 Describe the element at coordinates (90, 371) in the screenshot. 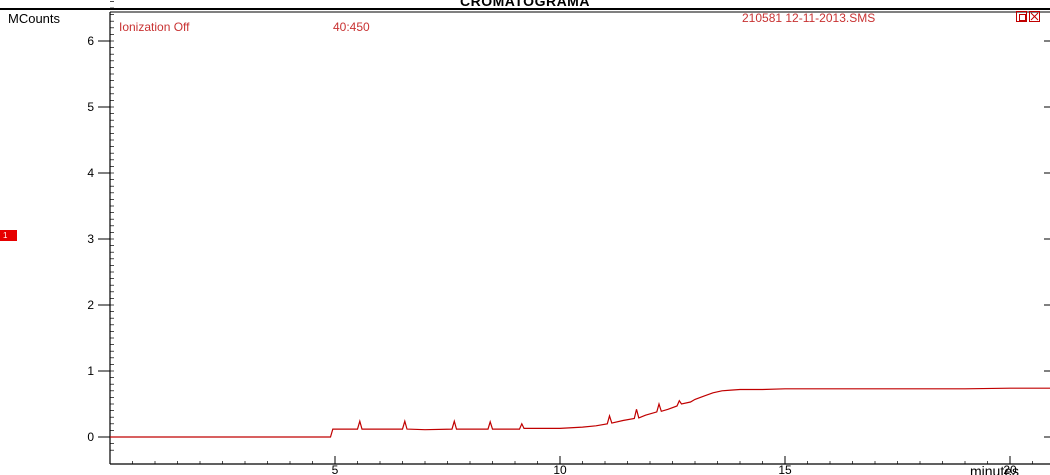

I see `y-tick-label: 1` at that location.